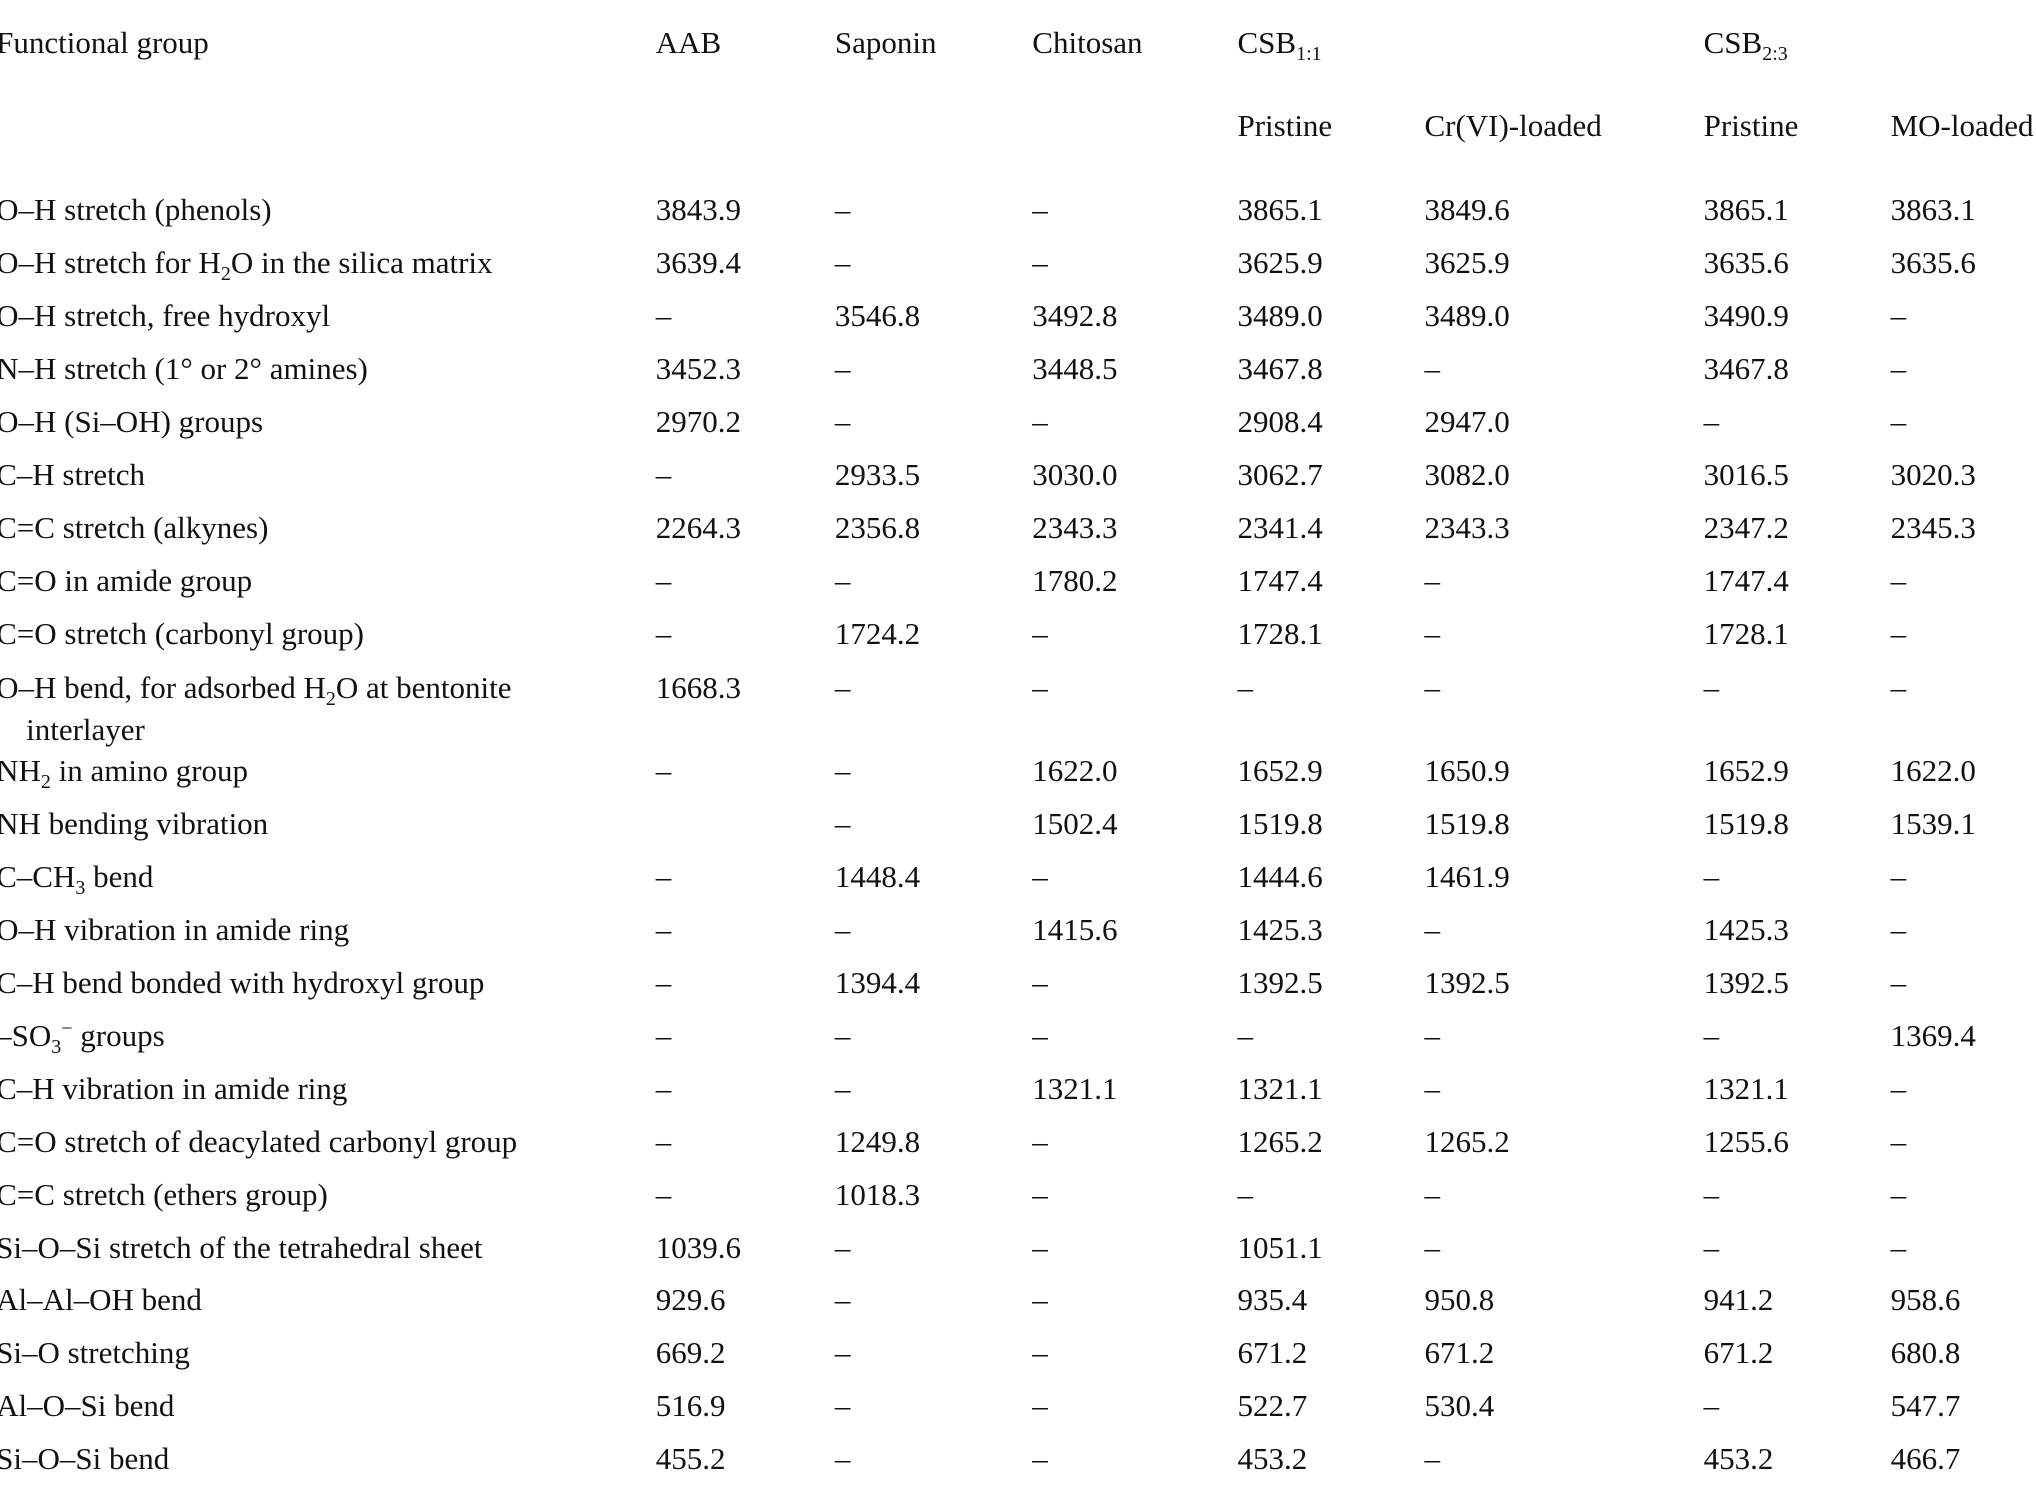 This screenshot has height=1497, width=2036. What do you see at coordinates (1746, 316) in the screenshot?
I see `value-cell: 3490.9` at bounding box center [1746, 316].